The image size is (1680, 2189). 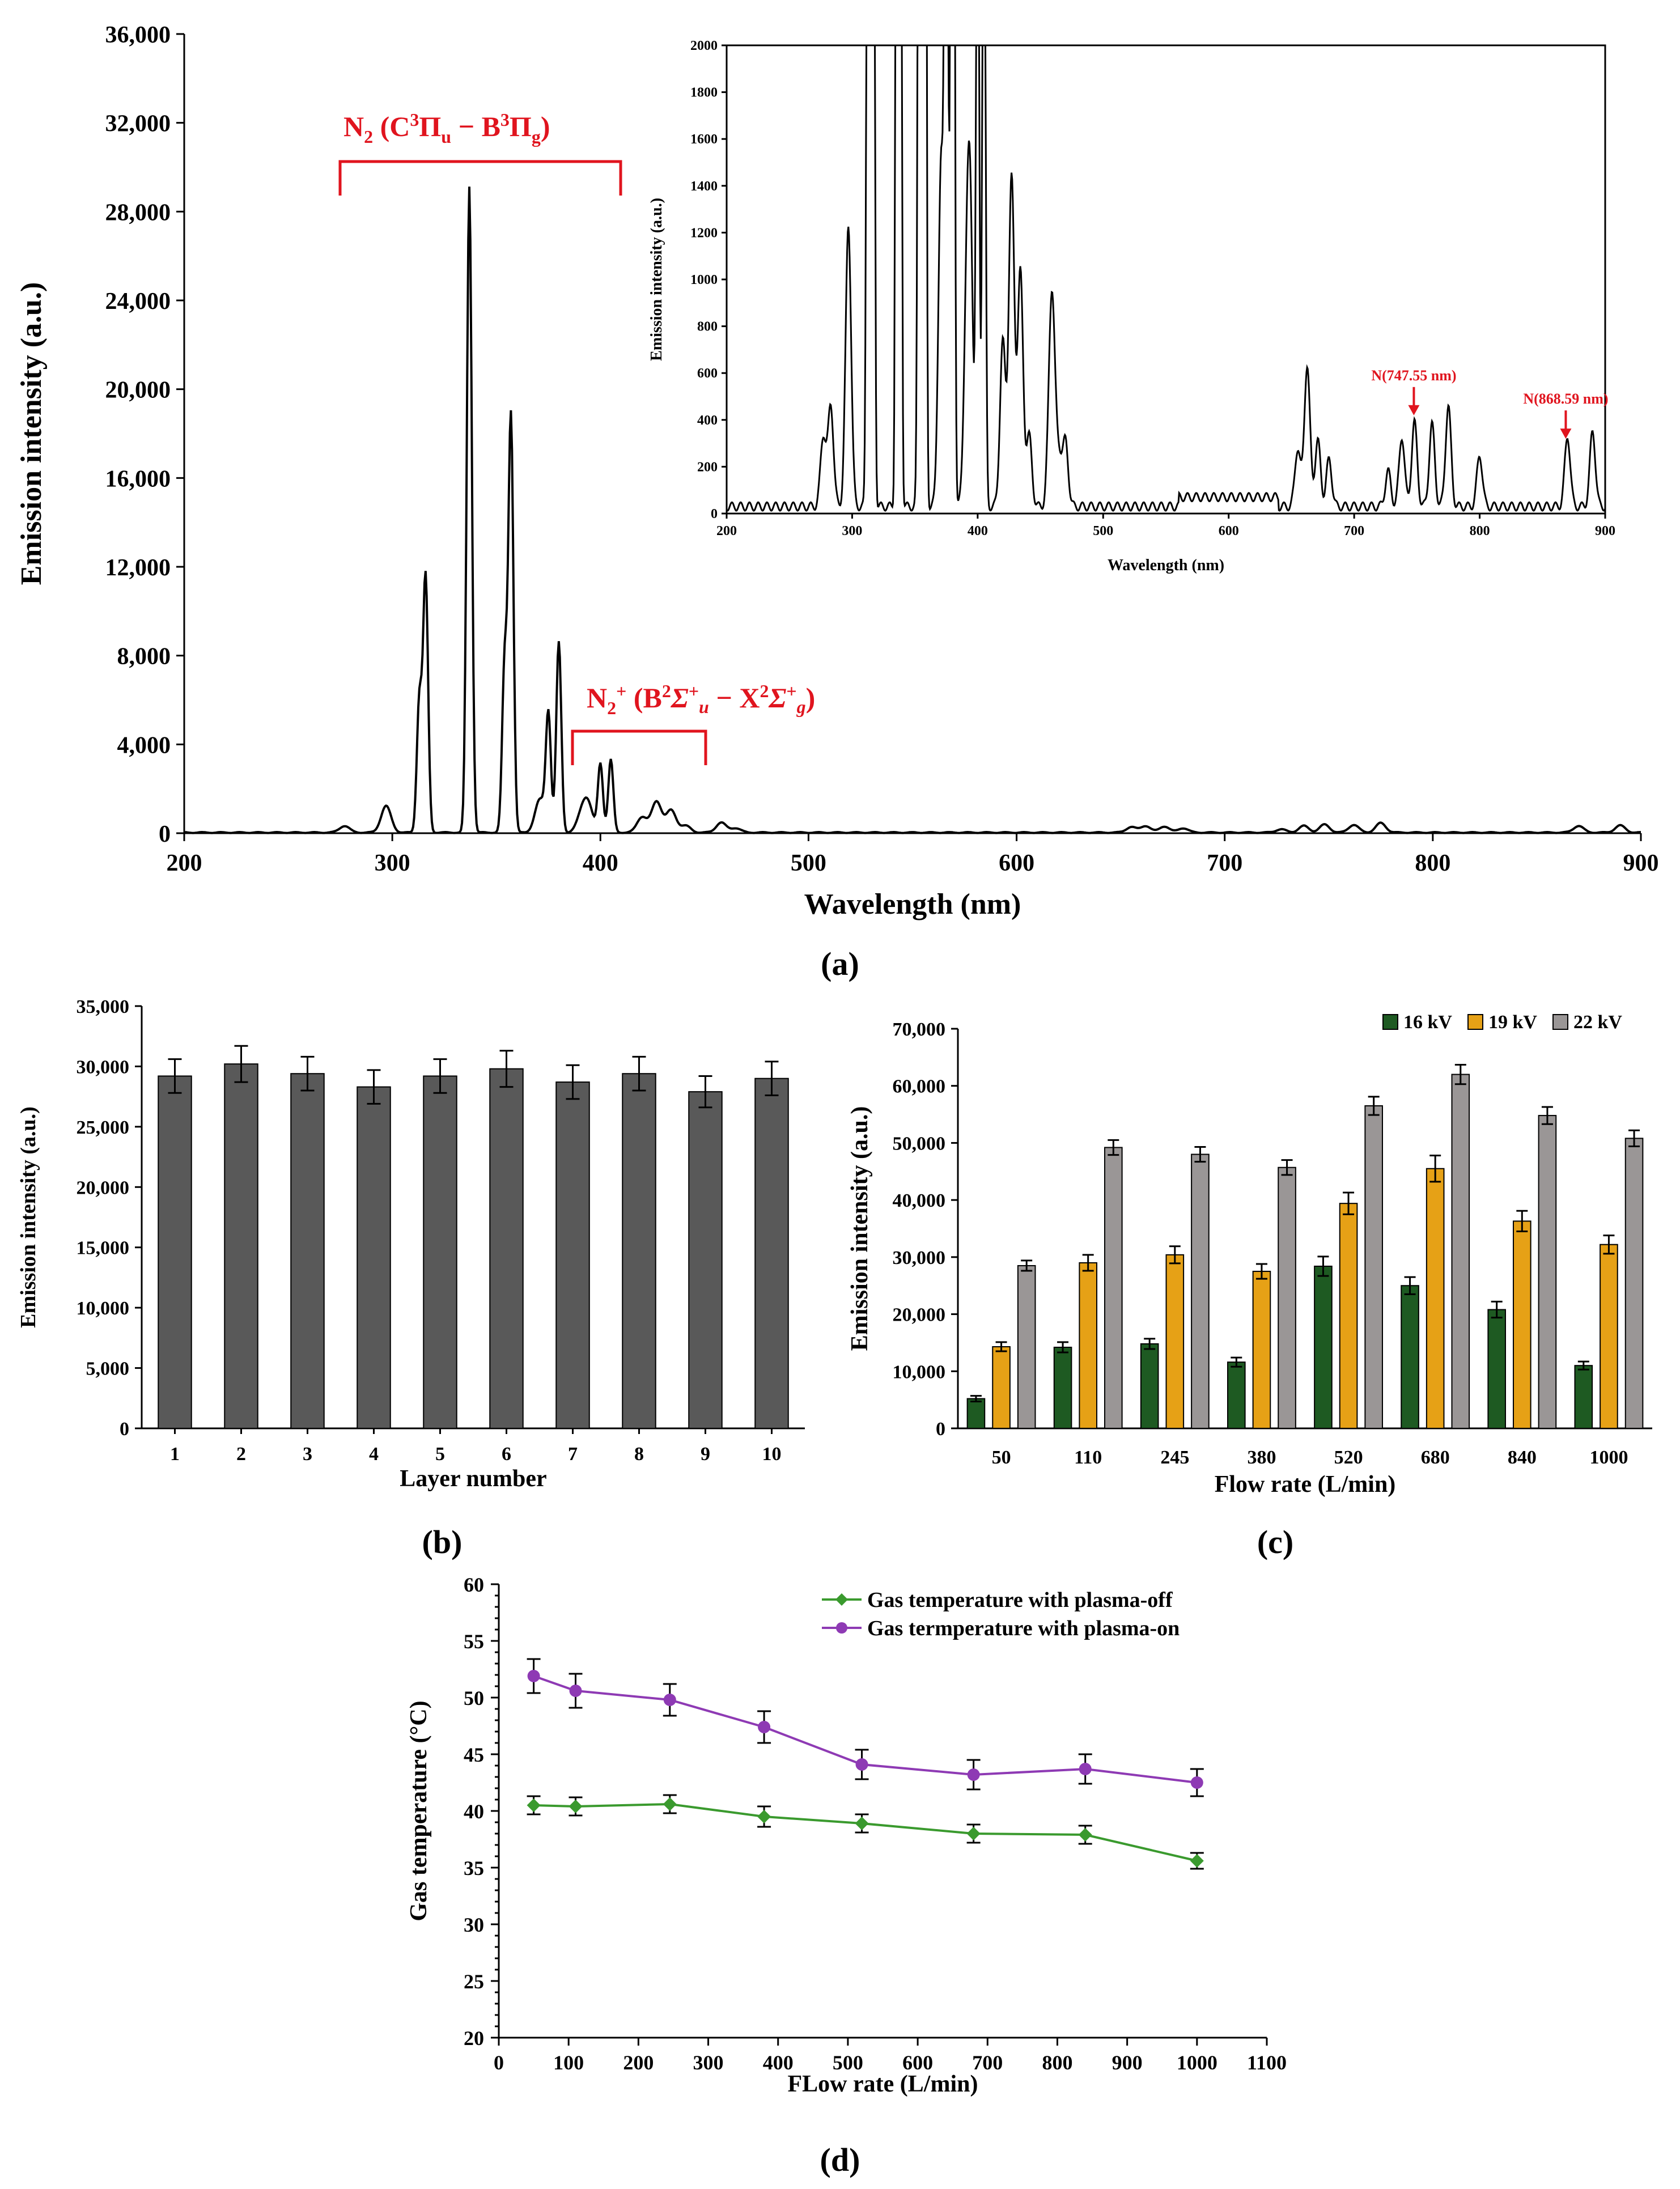 I want to click on y-tick-label: 16,000, so click(x=138, y=479).